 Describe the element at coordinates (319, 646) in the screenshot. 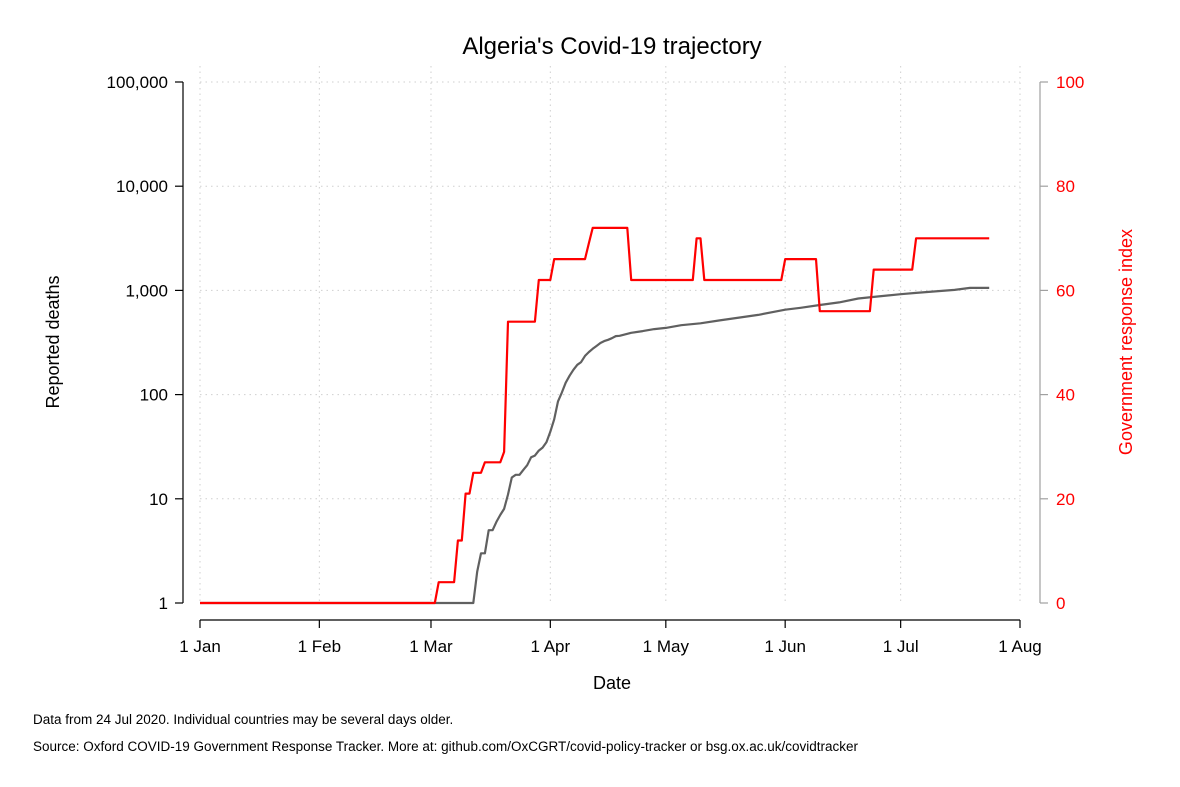

I see `x-tick-label: 1 Feb` at that location.